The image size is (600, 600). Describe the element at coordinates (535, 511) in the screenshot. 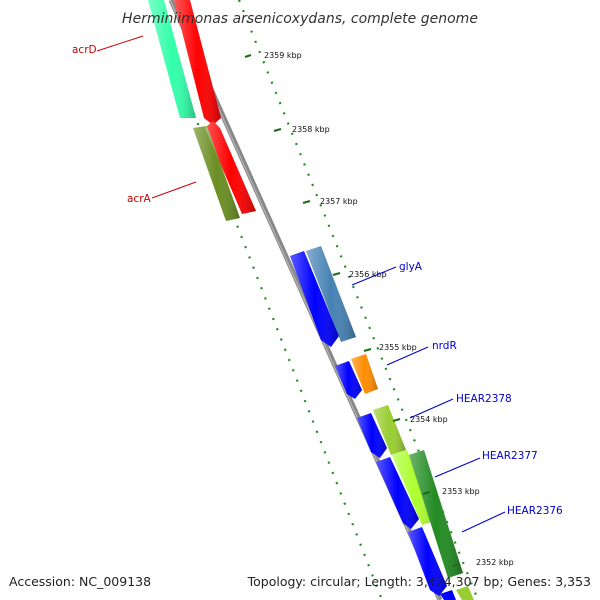

I see `gene-label-HEAR2376: HEAR2376` at that location.